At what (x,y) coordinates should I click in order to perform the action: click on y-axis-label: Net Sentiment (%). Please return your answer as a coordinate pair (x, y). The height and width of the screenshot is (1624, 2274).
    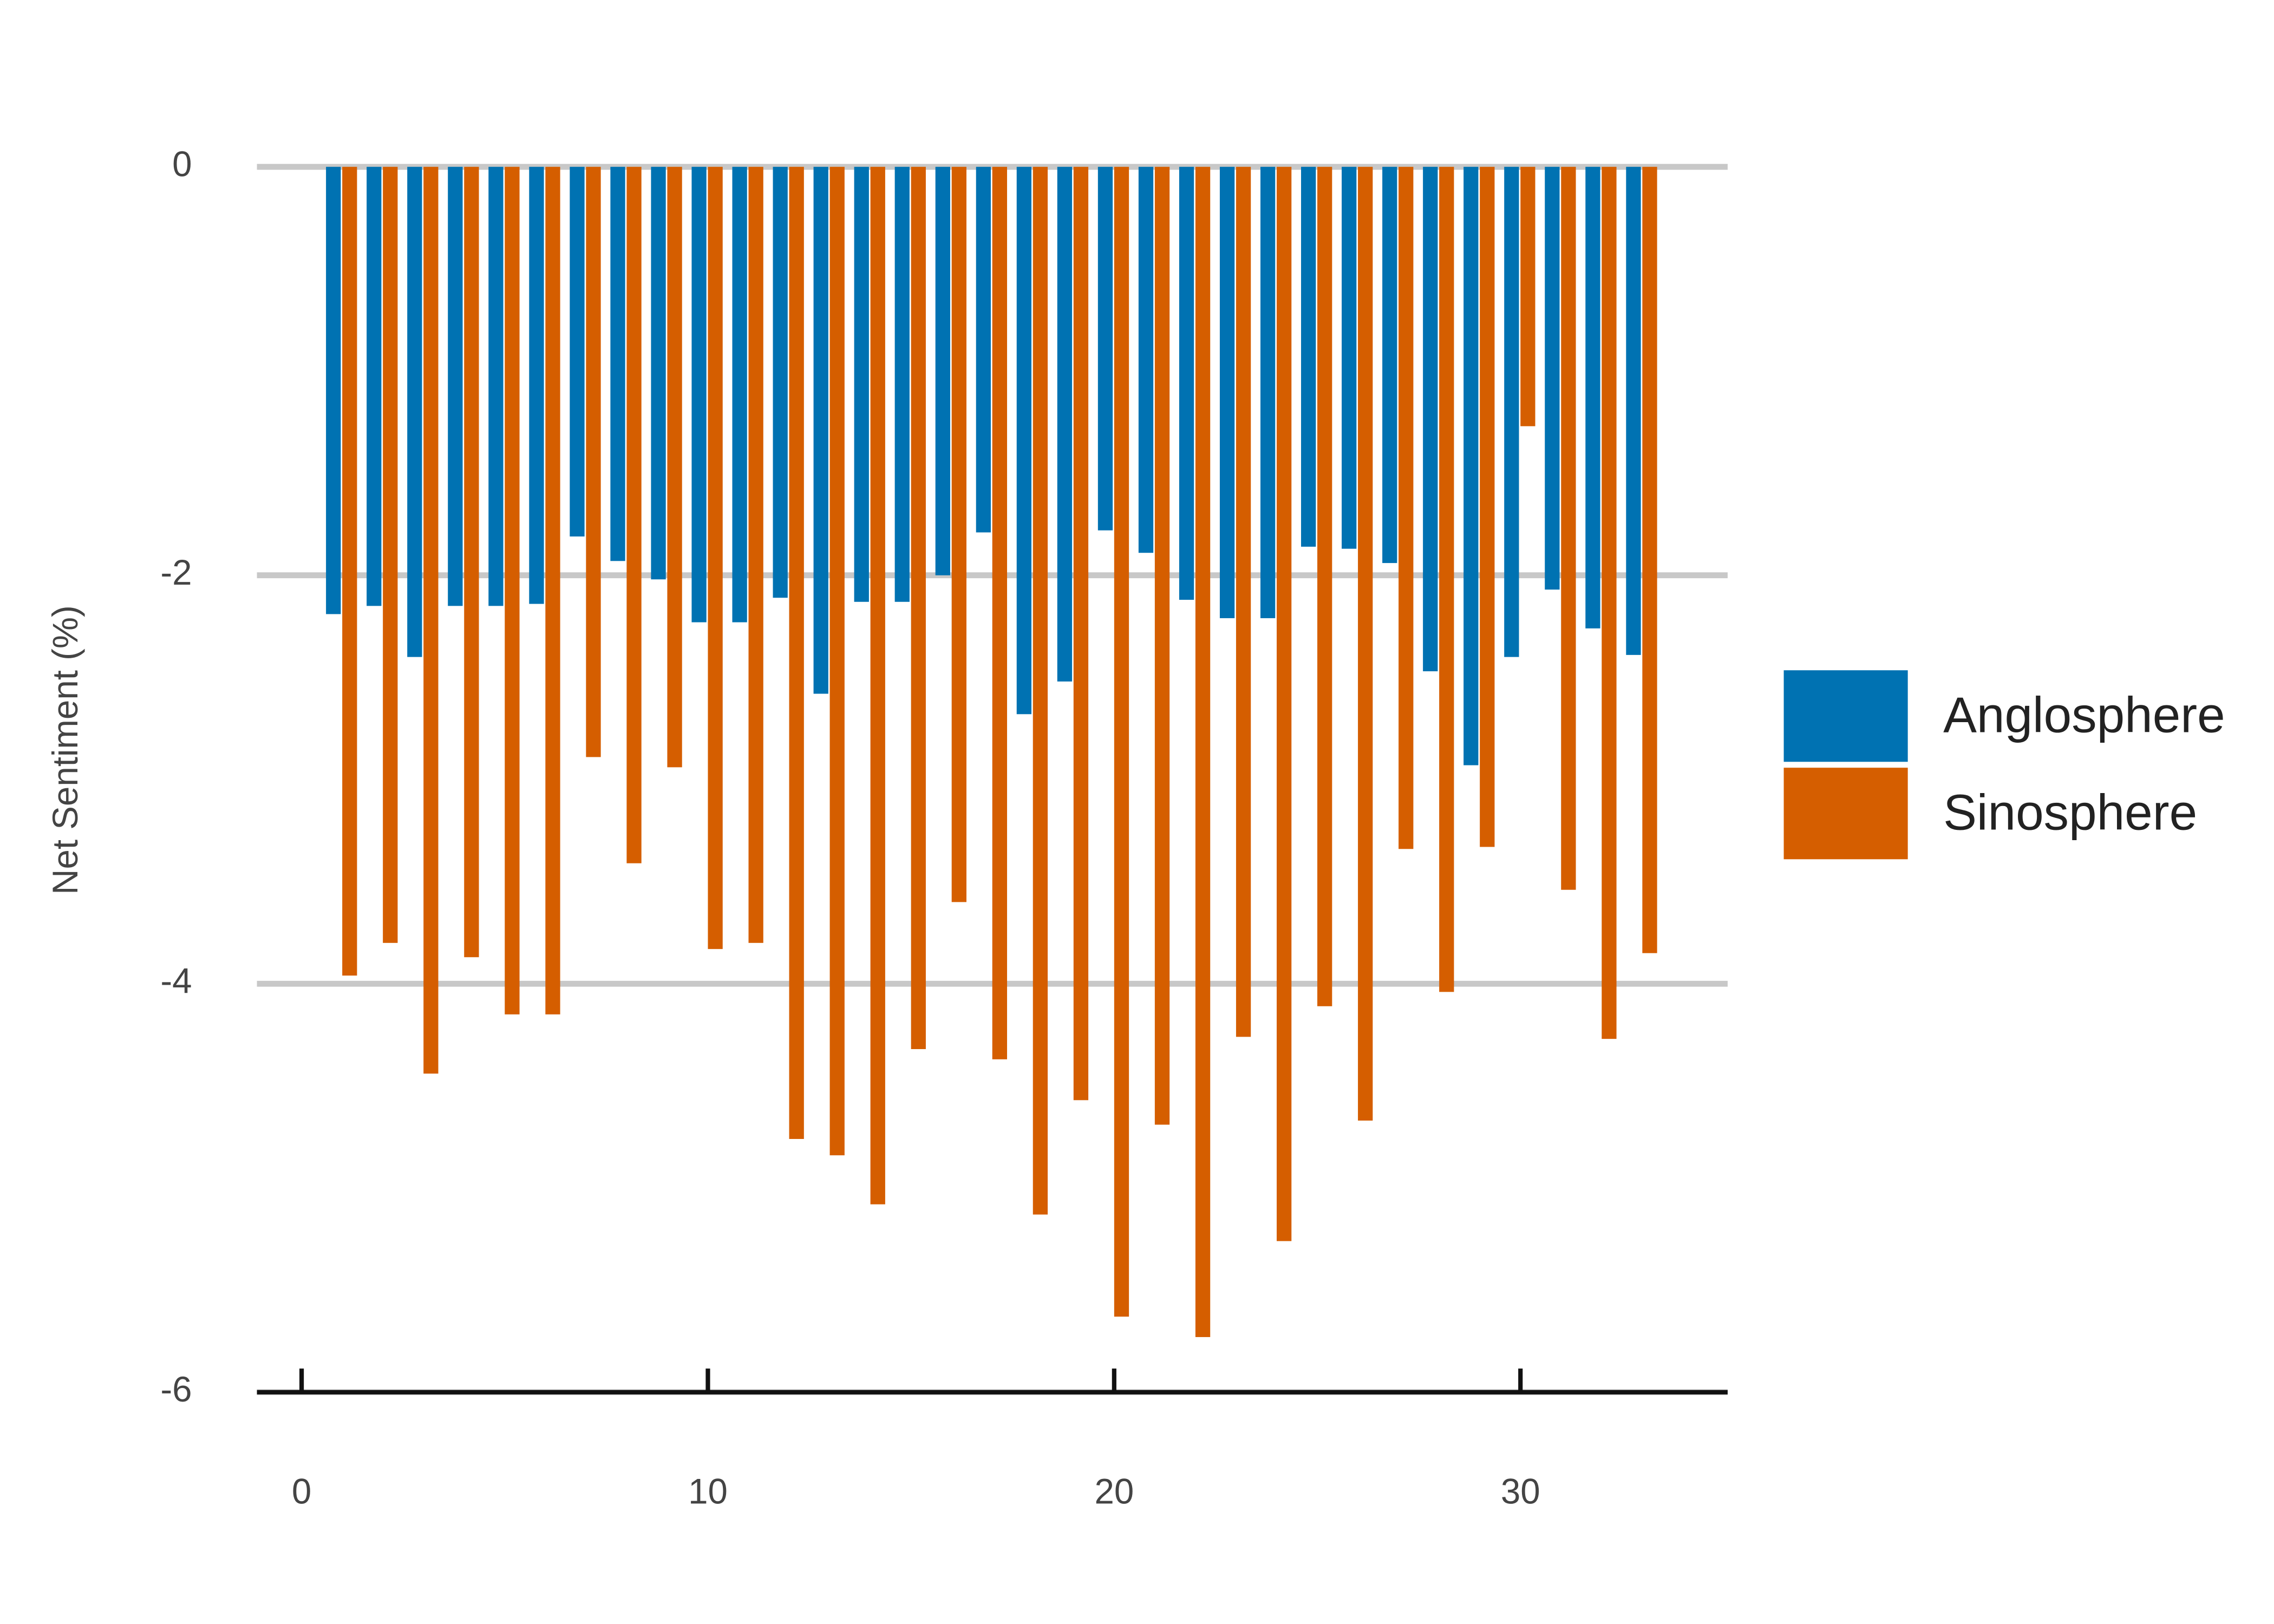
    Looking at the image, I should click on (65, 750).